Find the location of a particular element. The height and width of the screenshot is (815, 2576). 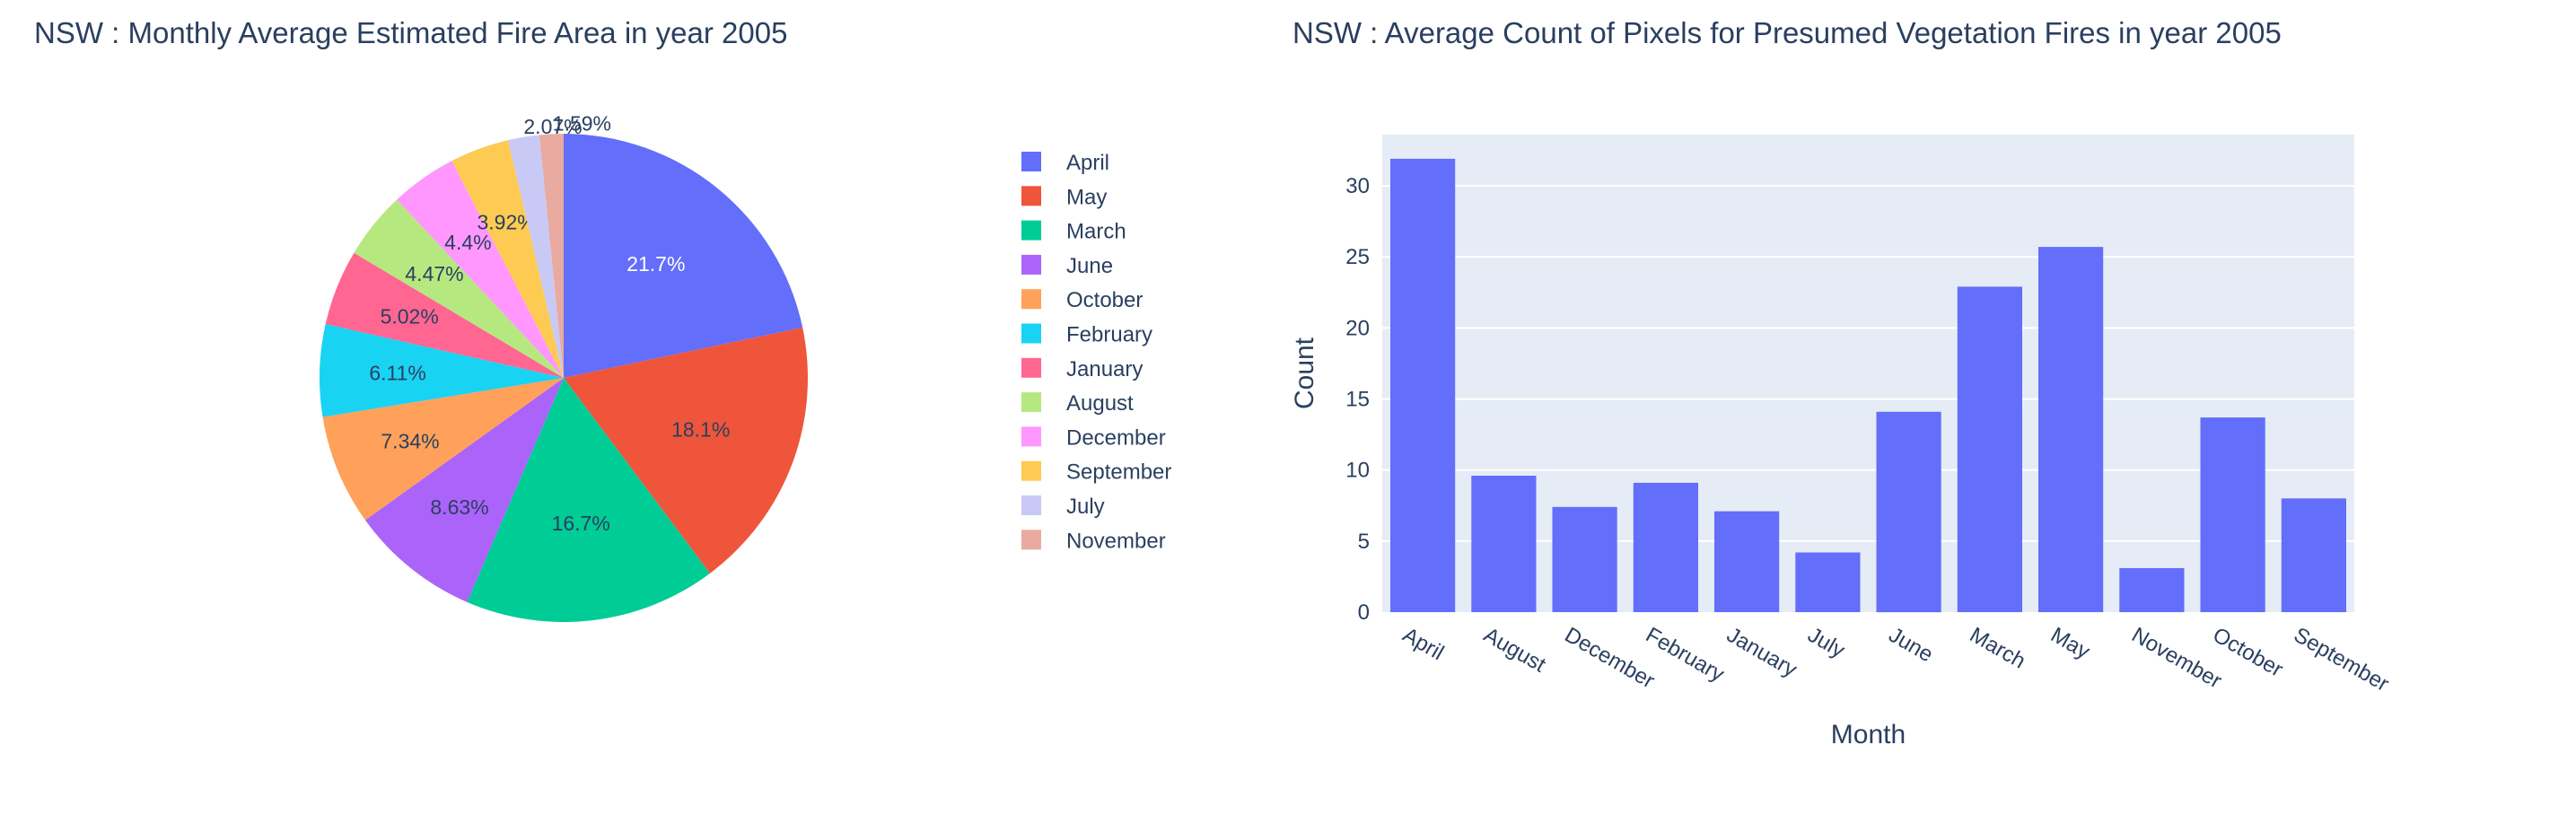

pie-slice-label-may: 18.1% is located at coordinates (700, 430).